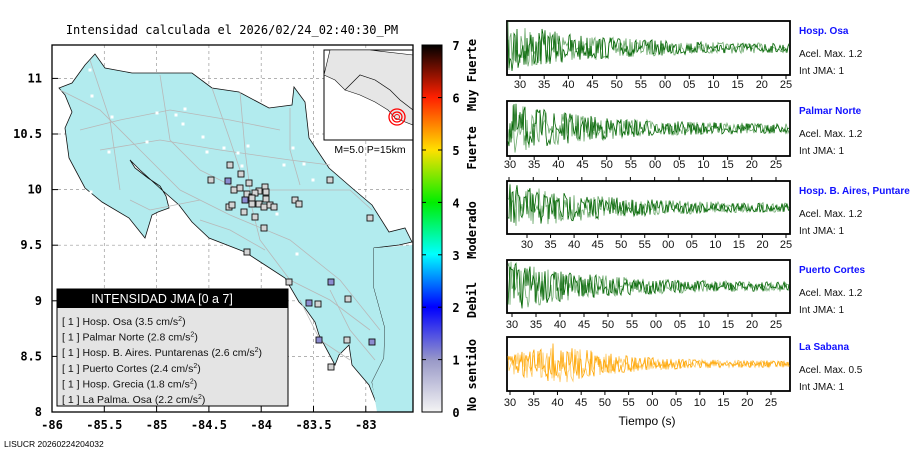 This screenshot has width=910, height=460. I want to click on x-tick-label: -83, so click(366, 425).